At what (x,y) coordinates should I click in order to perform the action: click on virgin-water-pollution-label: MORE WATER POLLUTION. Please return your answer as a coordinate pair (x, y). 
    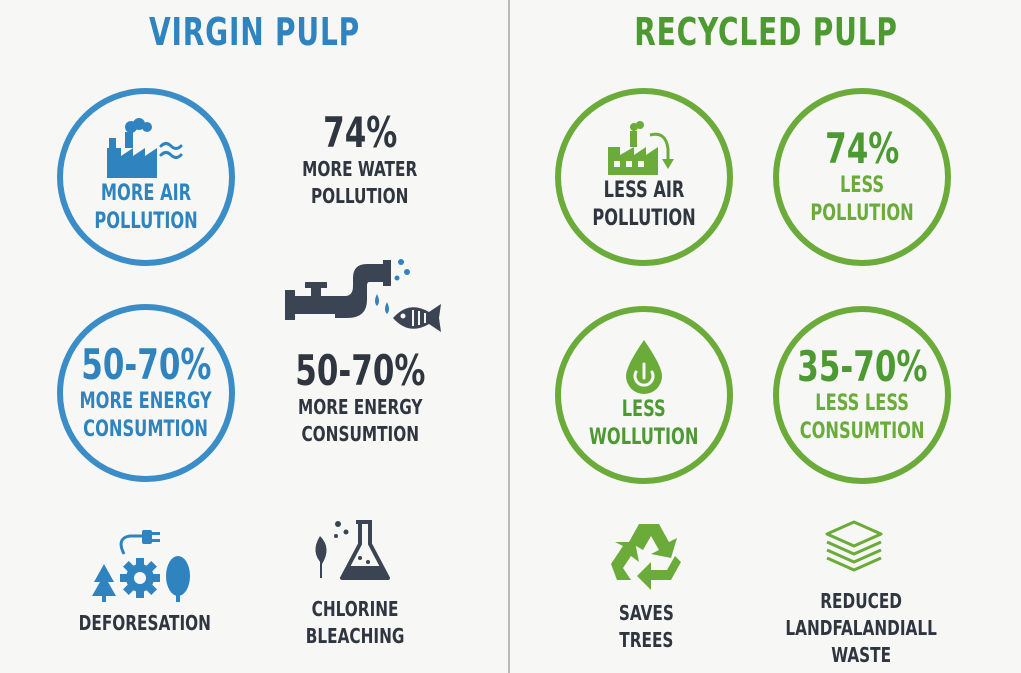
    Looking at the image, I should click on (360, 182).